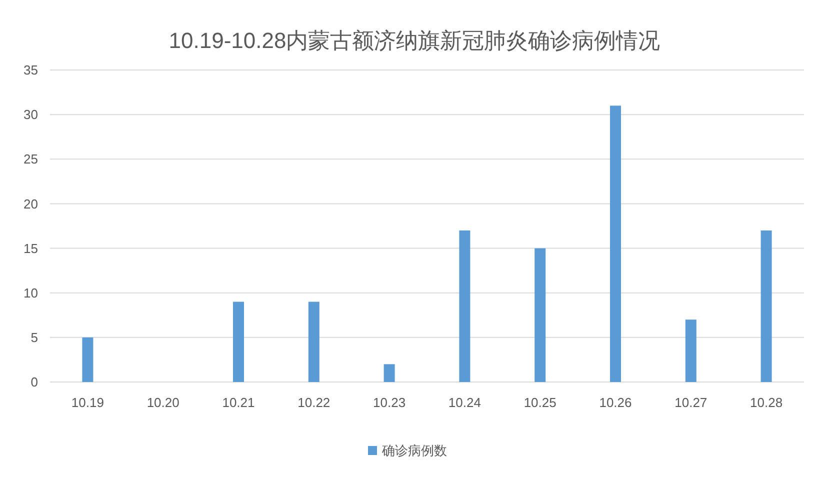 This screenshot has width=829, height=484. I want to click on y-tick-label: 35, so click(31, 70).